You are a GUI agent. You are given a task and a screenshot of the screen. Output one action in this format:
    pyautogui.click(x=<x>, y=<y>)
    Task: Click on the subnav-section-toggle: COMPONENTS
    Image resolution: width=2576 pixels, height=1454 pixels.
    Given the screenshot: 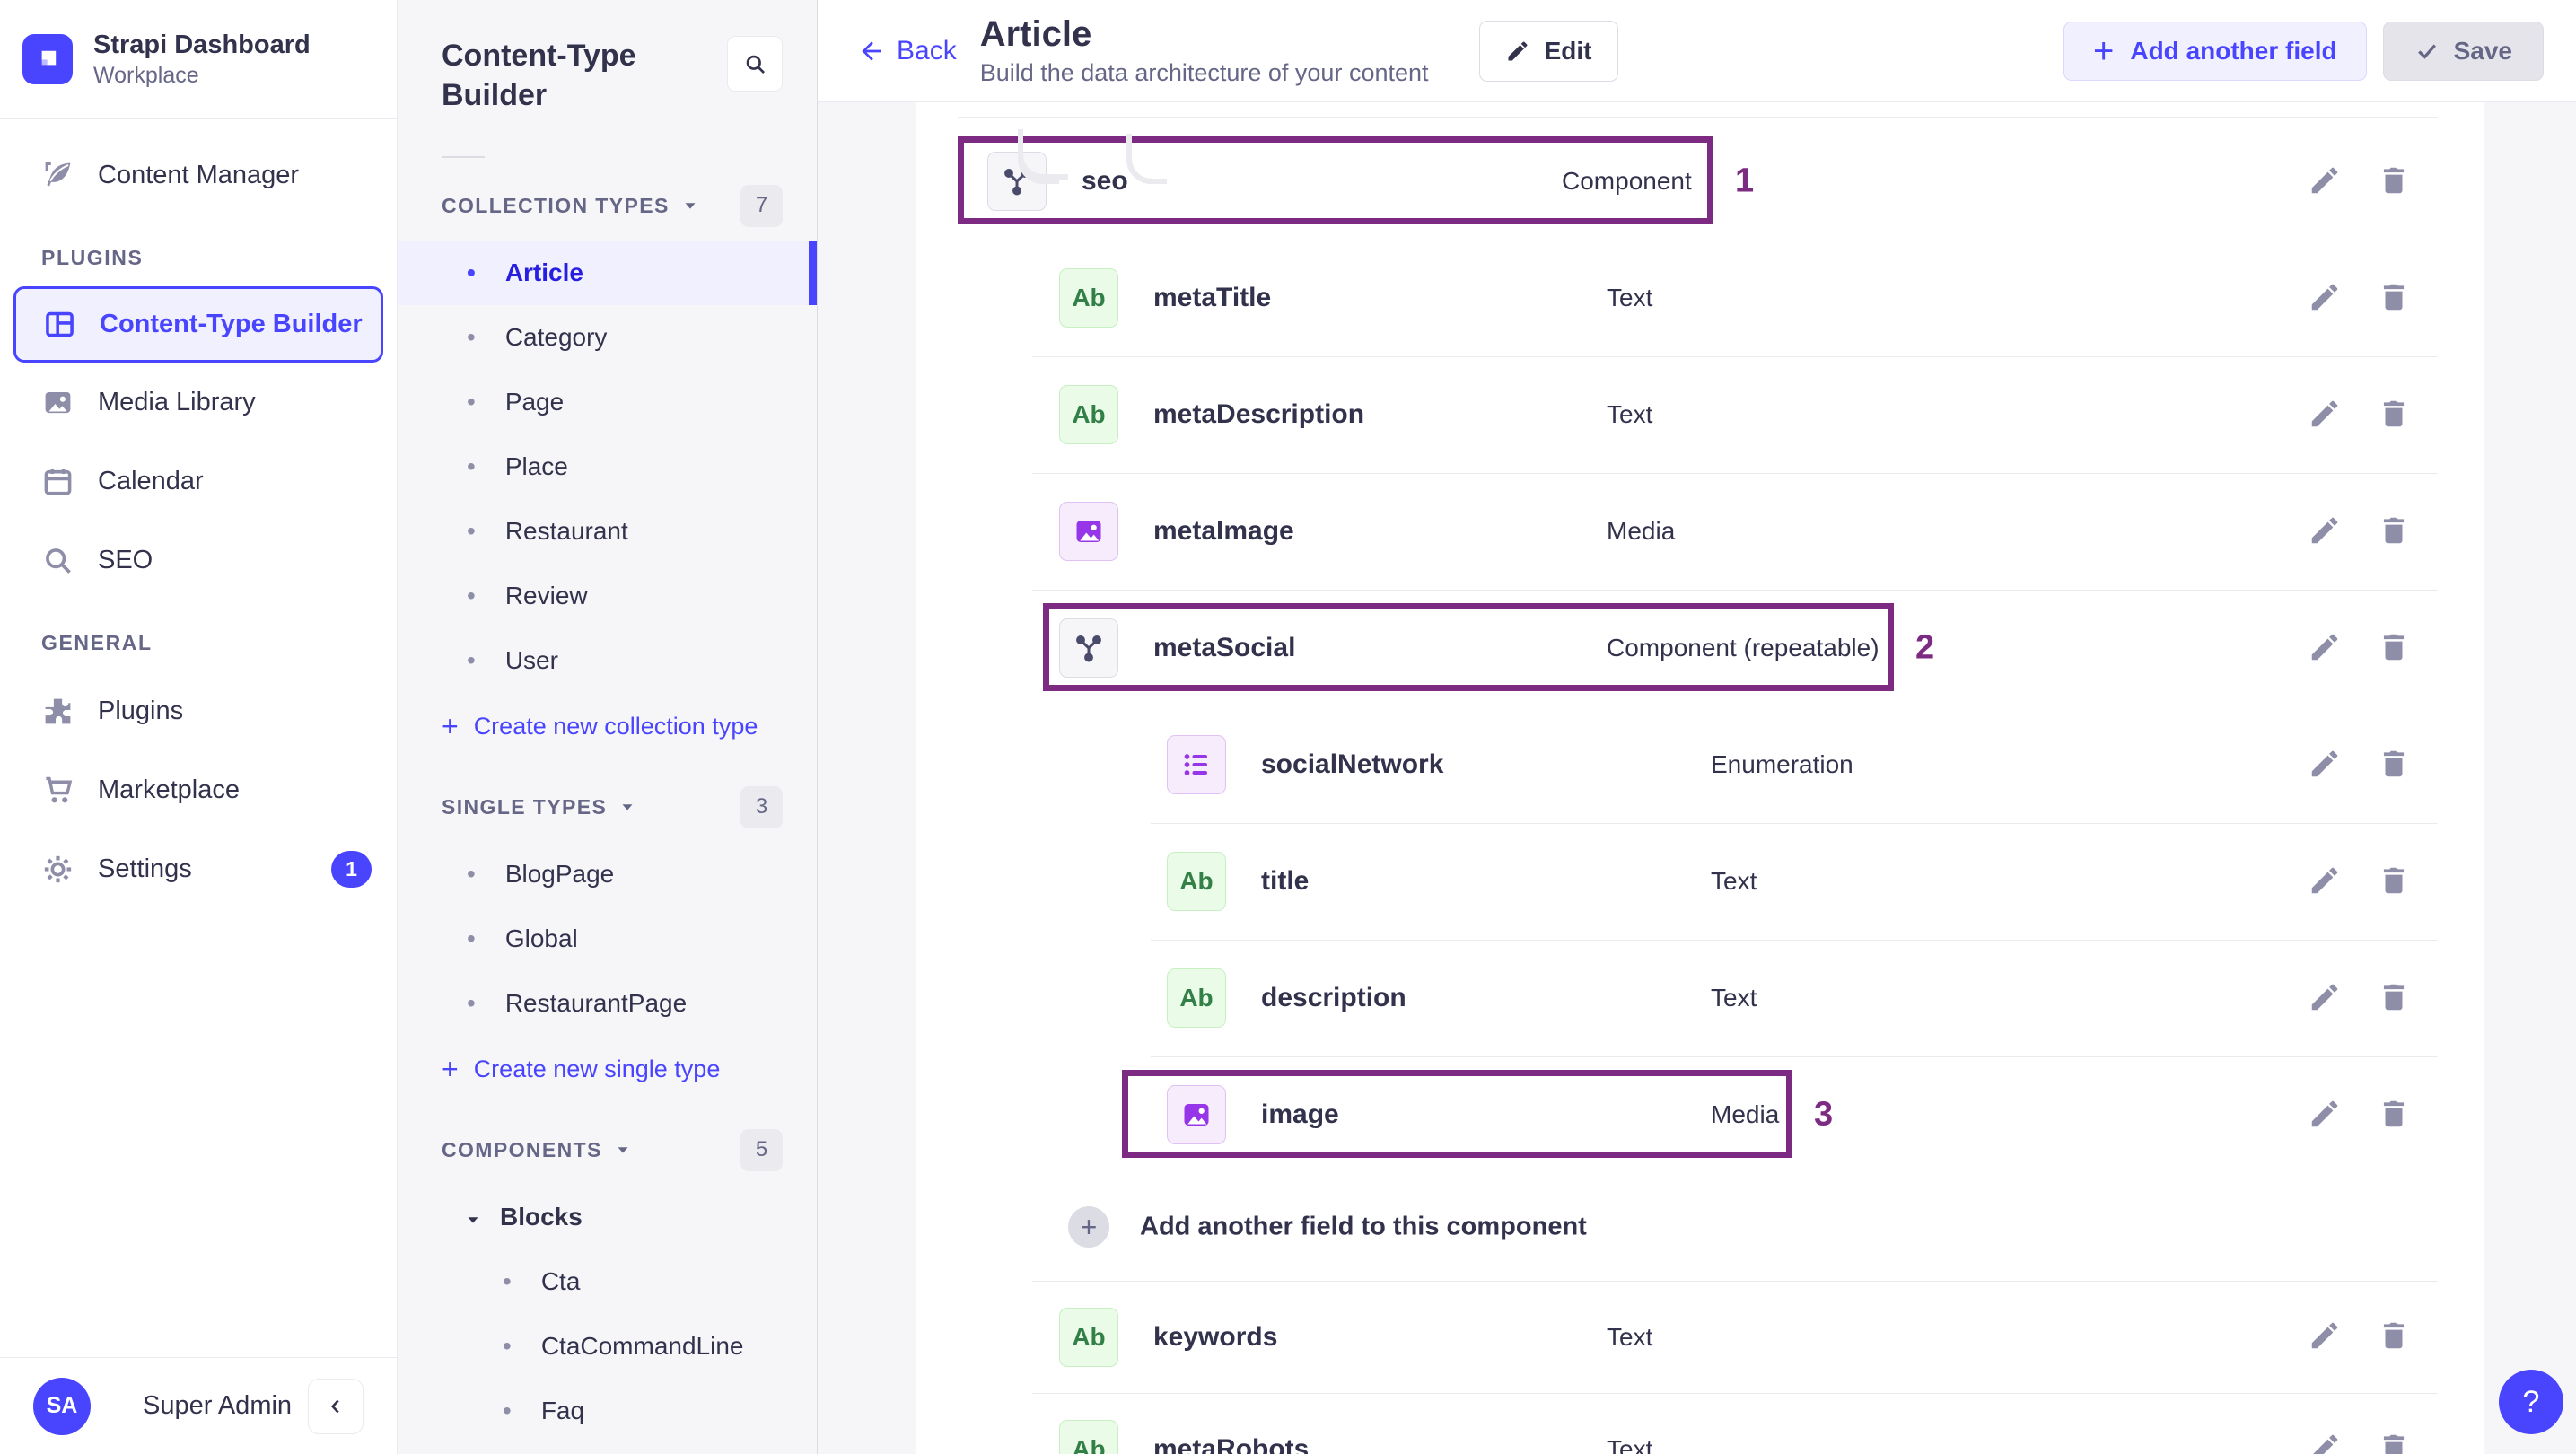 What is the action you would take?
    pyautogui.click(x=537, y=1150)
    